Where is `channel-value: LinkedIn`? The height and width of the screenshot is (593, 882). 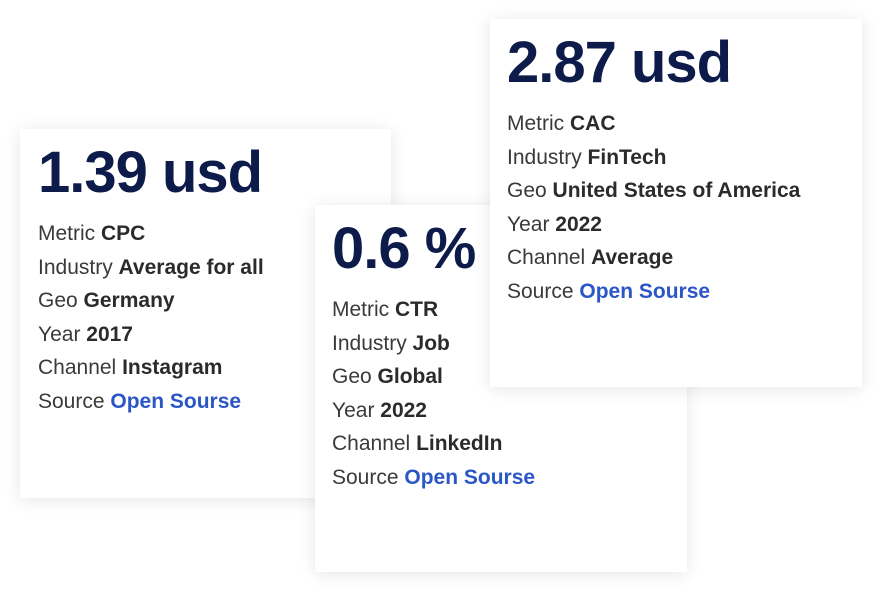 channel-value: LinkedIn is located at coordinates (459, 444).